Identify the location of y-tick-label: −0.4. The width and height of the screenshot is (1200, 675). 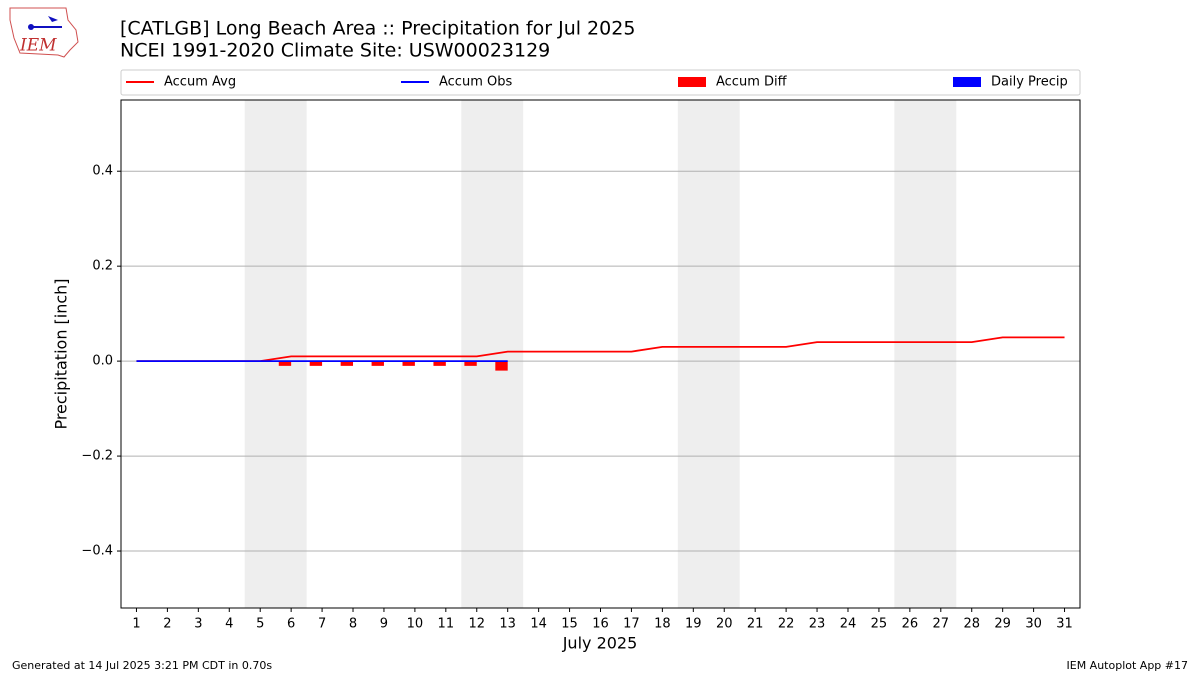
(97, 551).